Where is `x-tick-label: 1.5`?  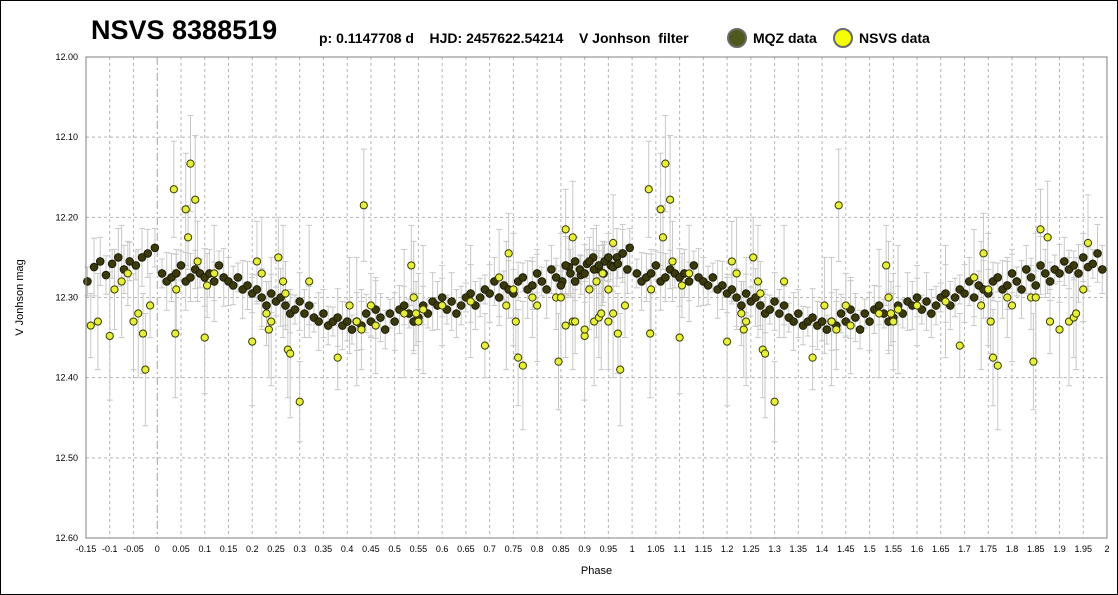
x-tick-label: 1.5 is located at coordinates (869, 549).